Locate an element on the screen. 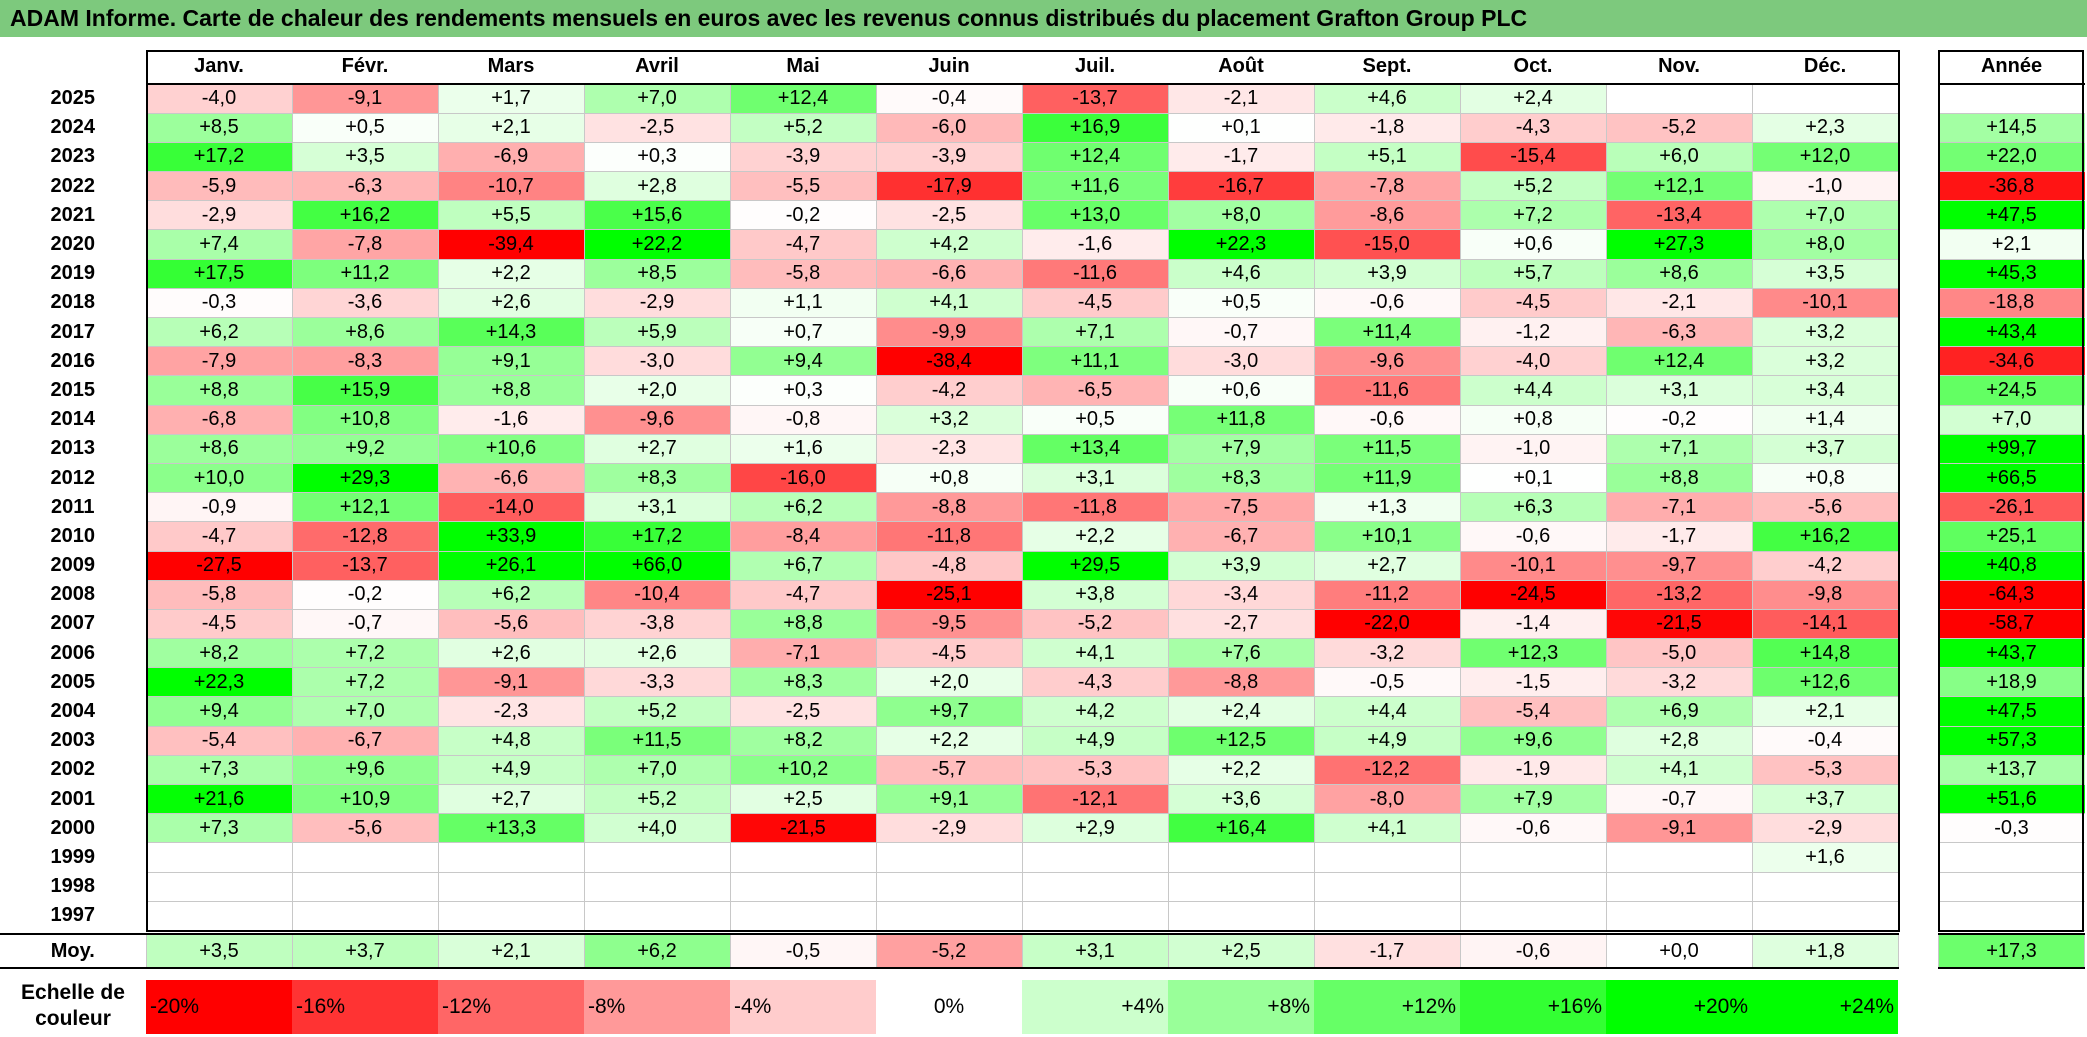 The width and height of the screenshot is (2087, 1037). heatmap-cell: +0,8 is located at coordinates (949, 478).